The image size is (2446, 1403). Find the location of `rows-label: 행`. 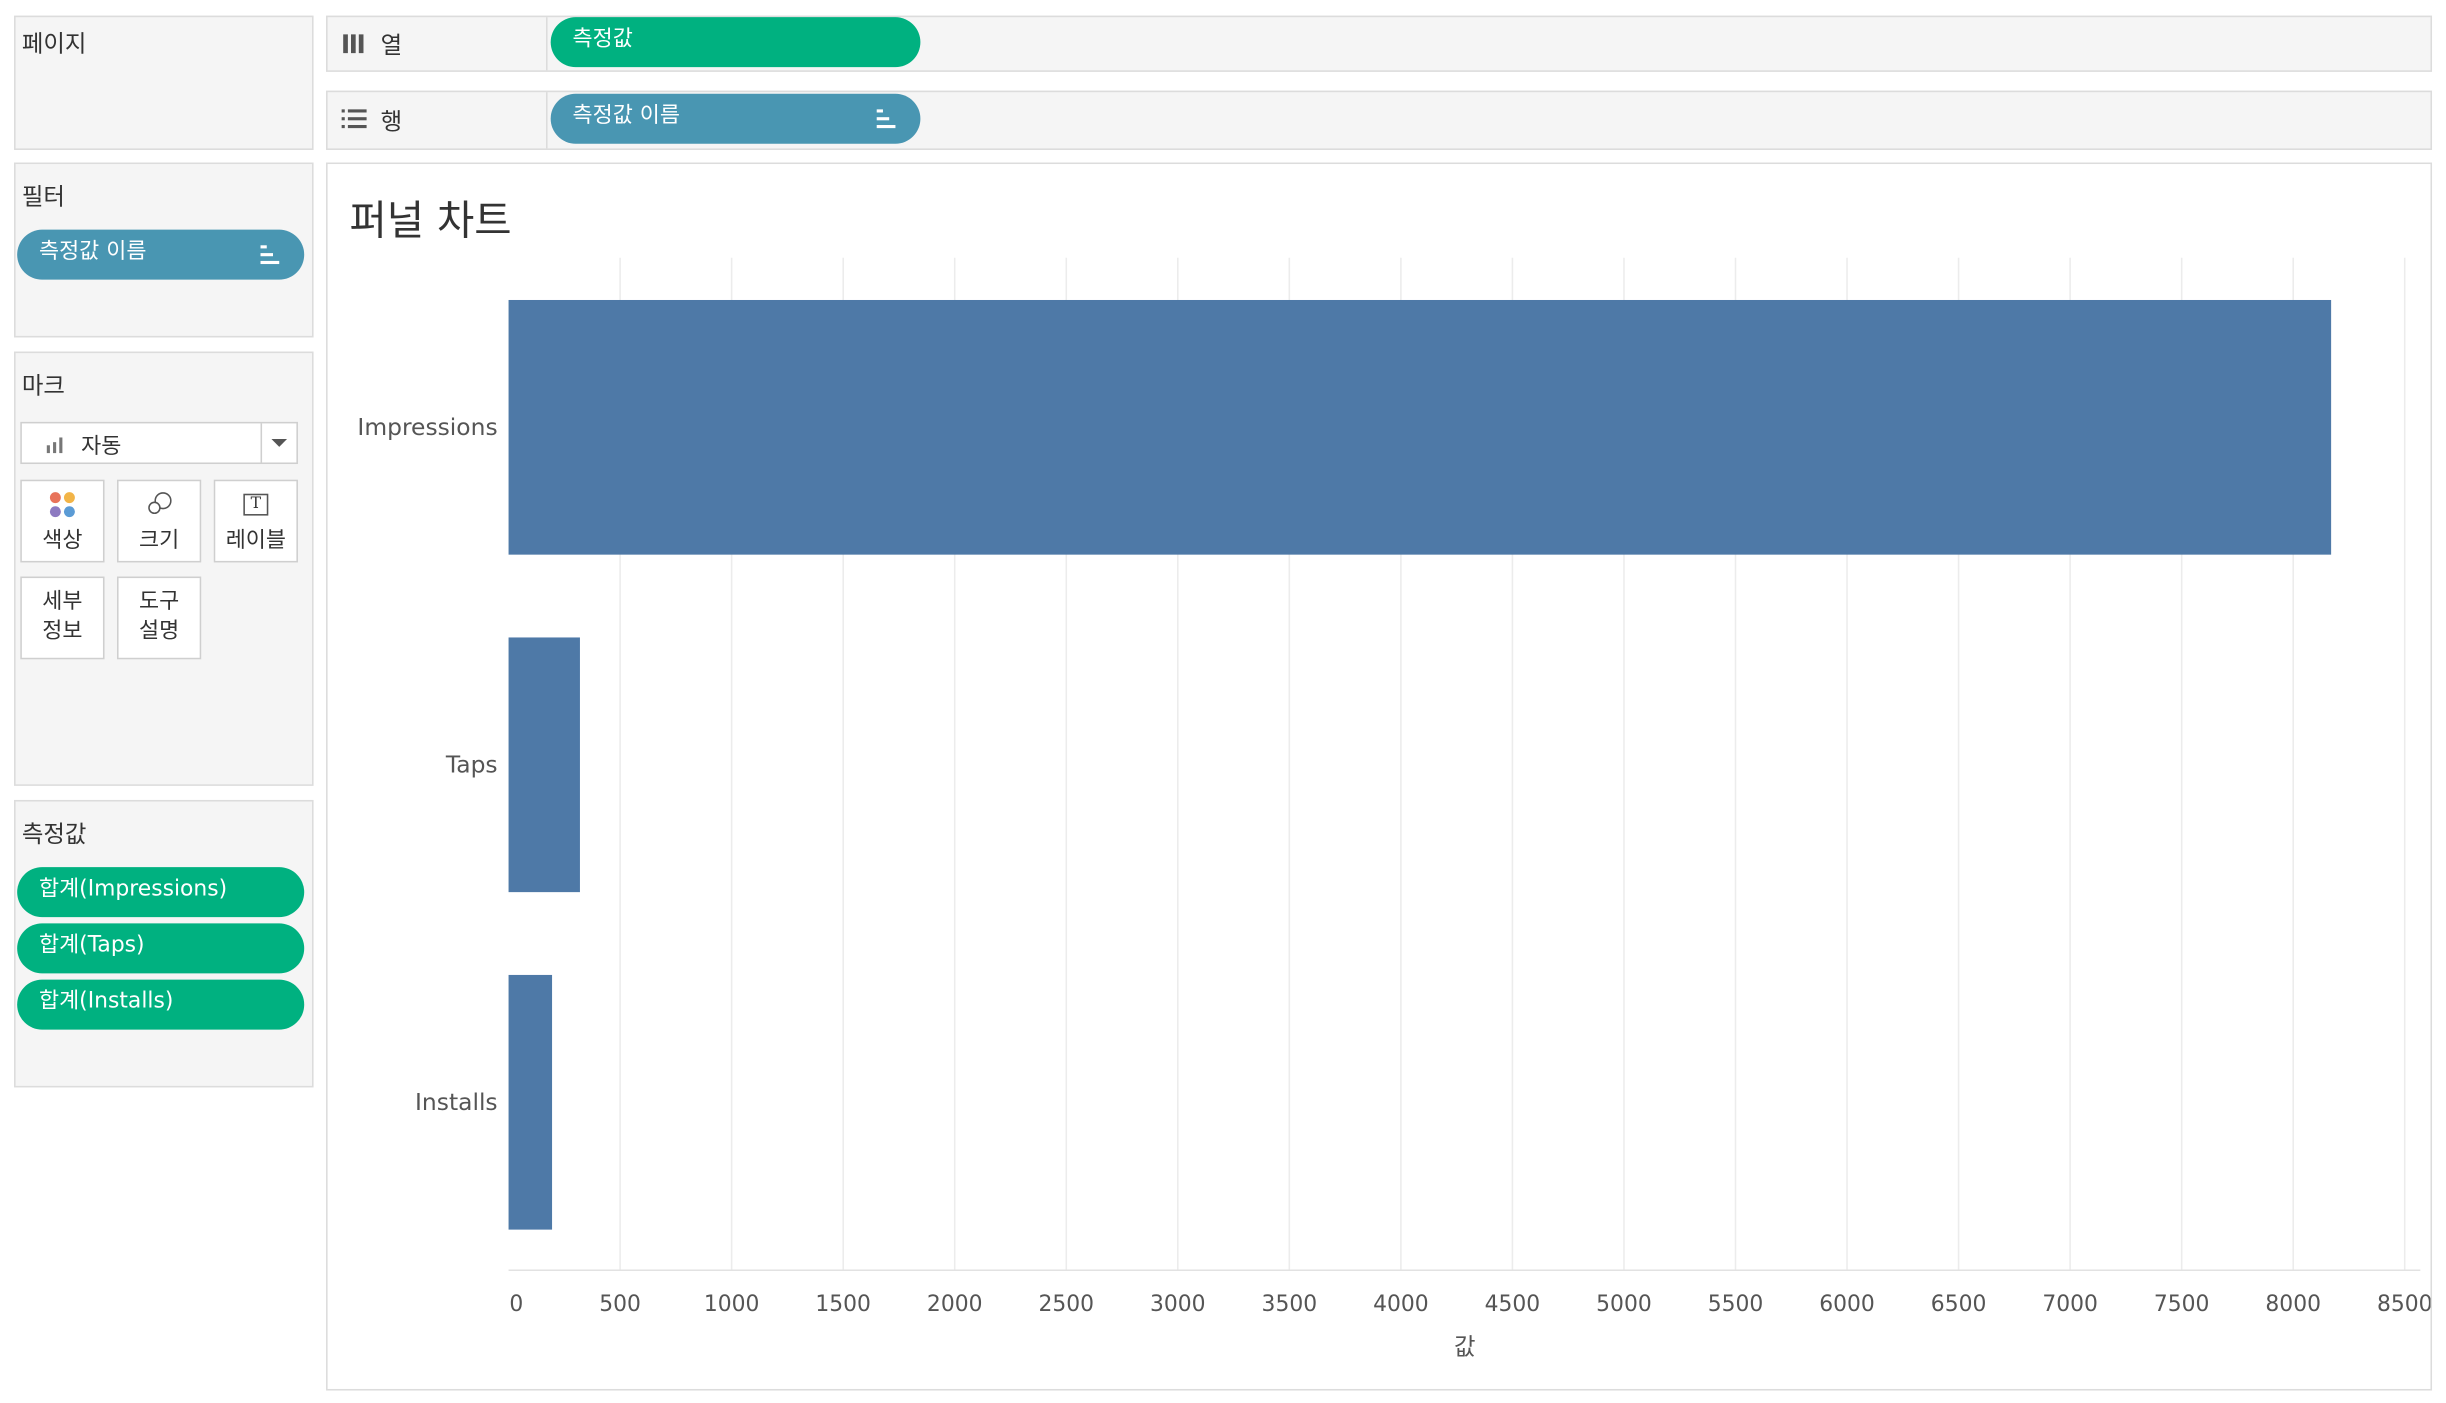

rows-label: 행 is located at coordinates (391, 121).